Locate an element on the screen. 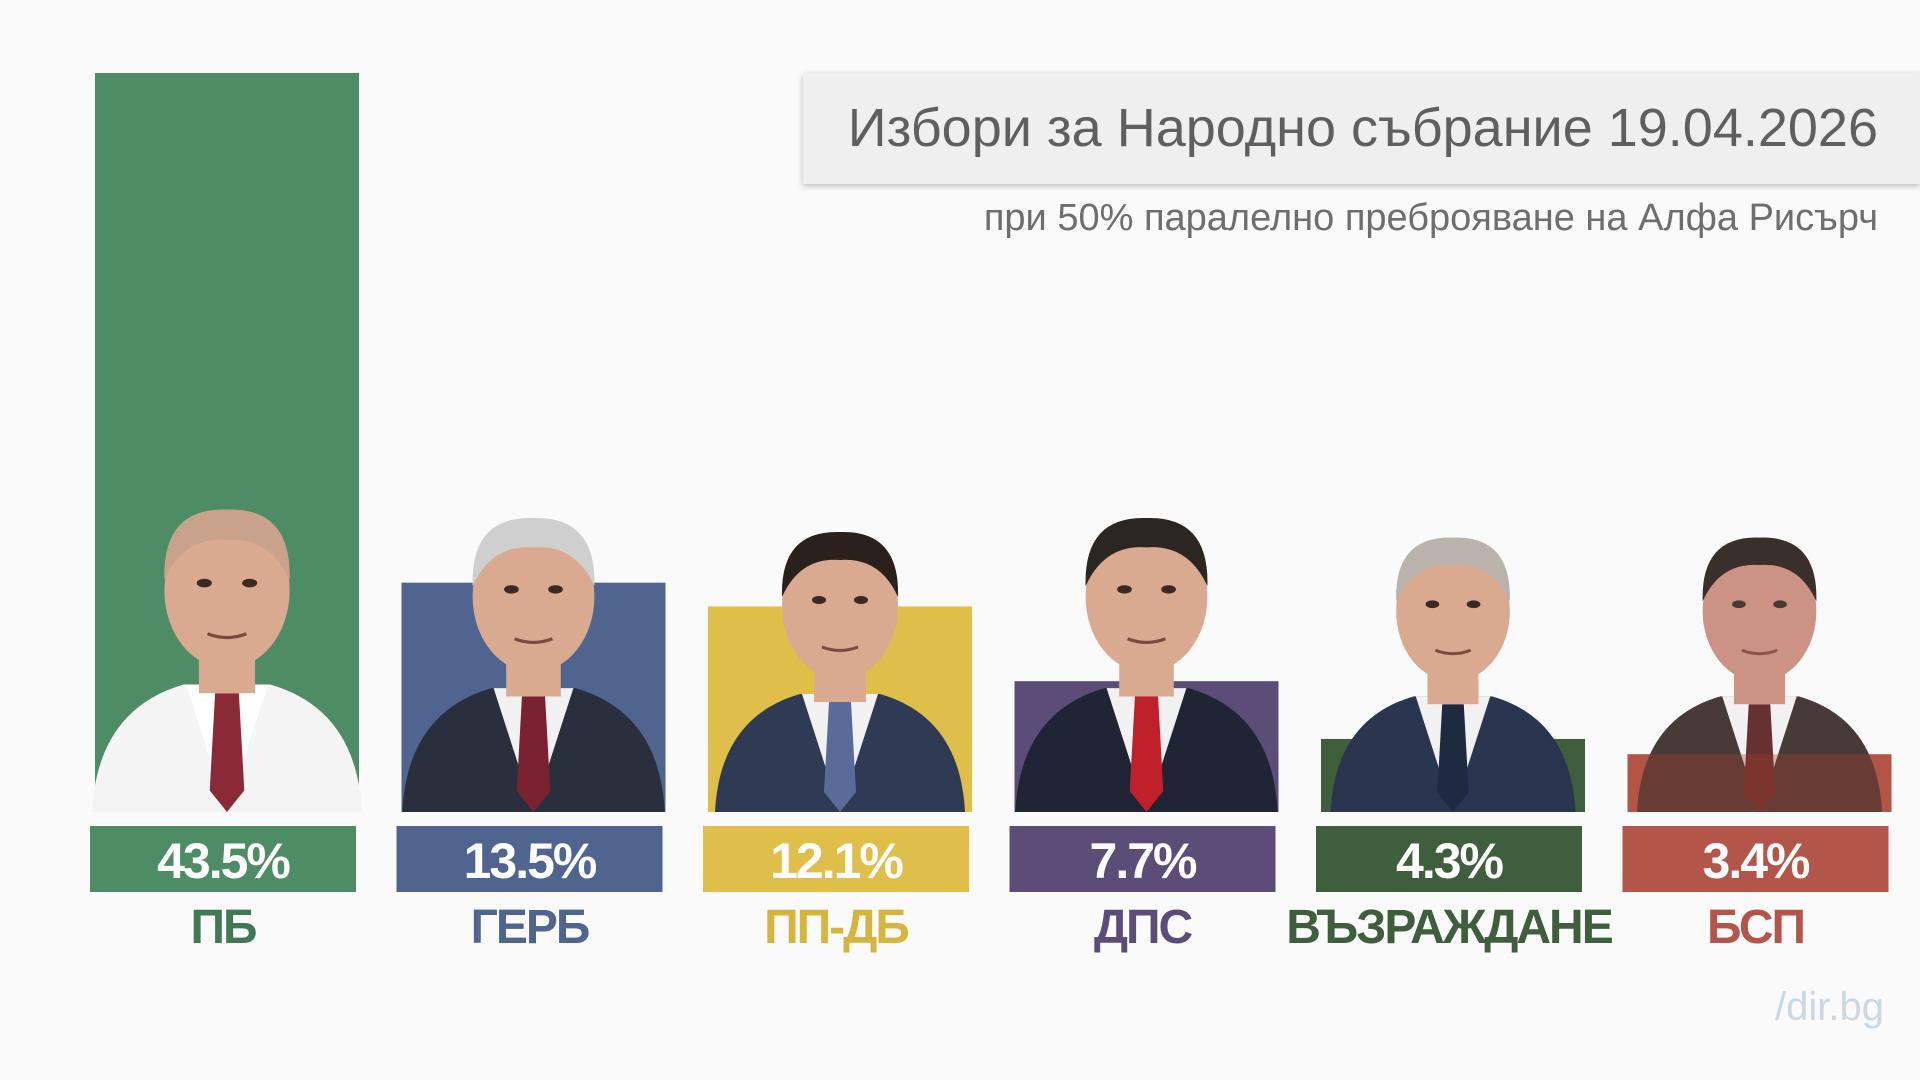  category-label: ПП-ДБ is located at coordinates (836, 927).